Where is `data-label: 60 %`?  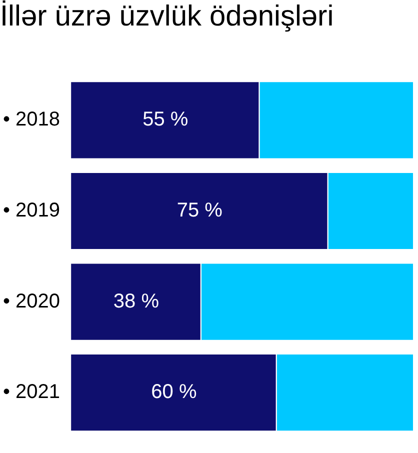 data-label: 60 % is located at coordinates (174, 392).